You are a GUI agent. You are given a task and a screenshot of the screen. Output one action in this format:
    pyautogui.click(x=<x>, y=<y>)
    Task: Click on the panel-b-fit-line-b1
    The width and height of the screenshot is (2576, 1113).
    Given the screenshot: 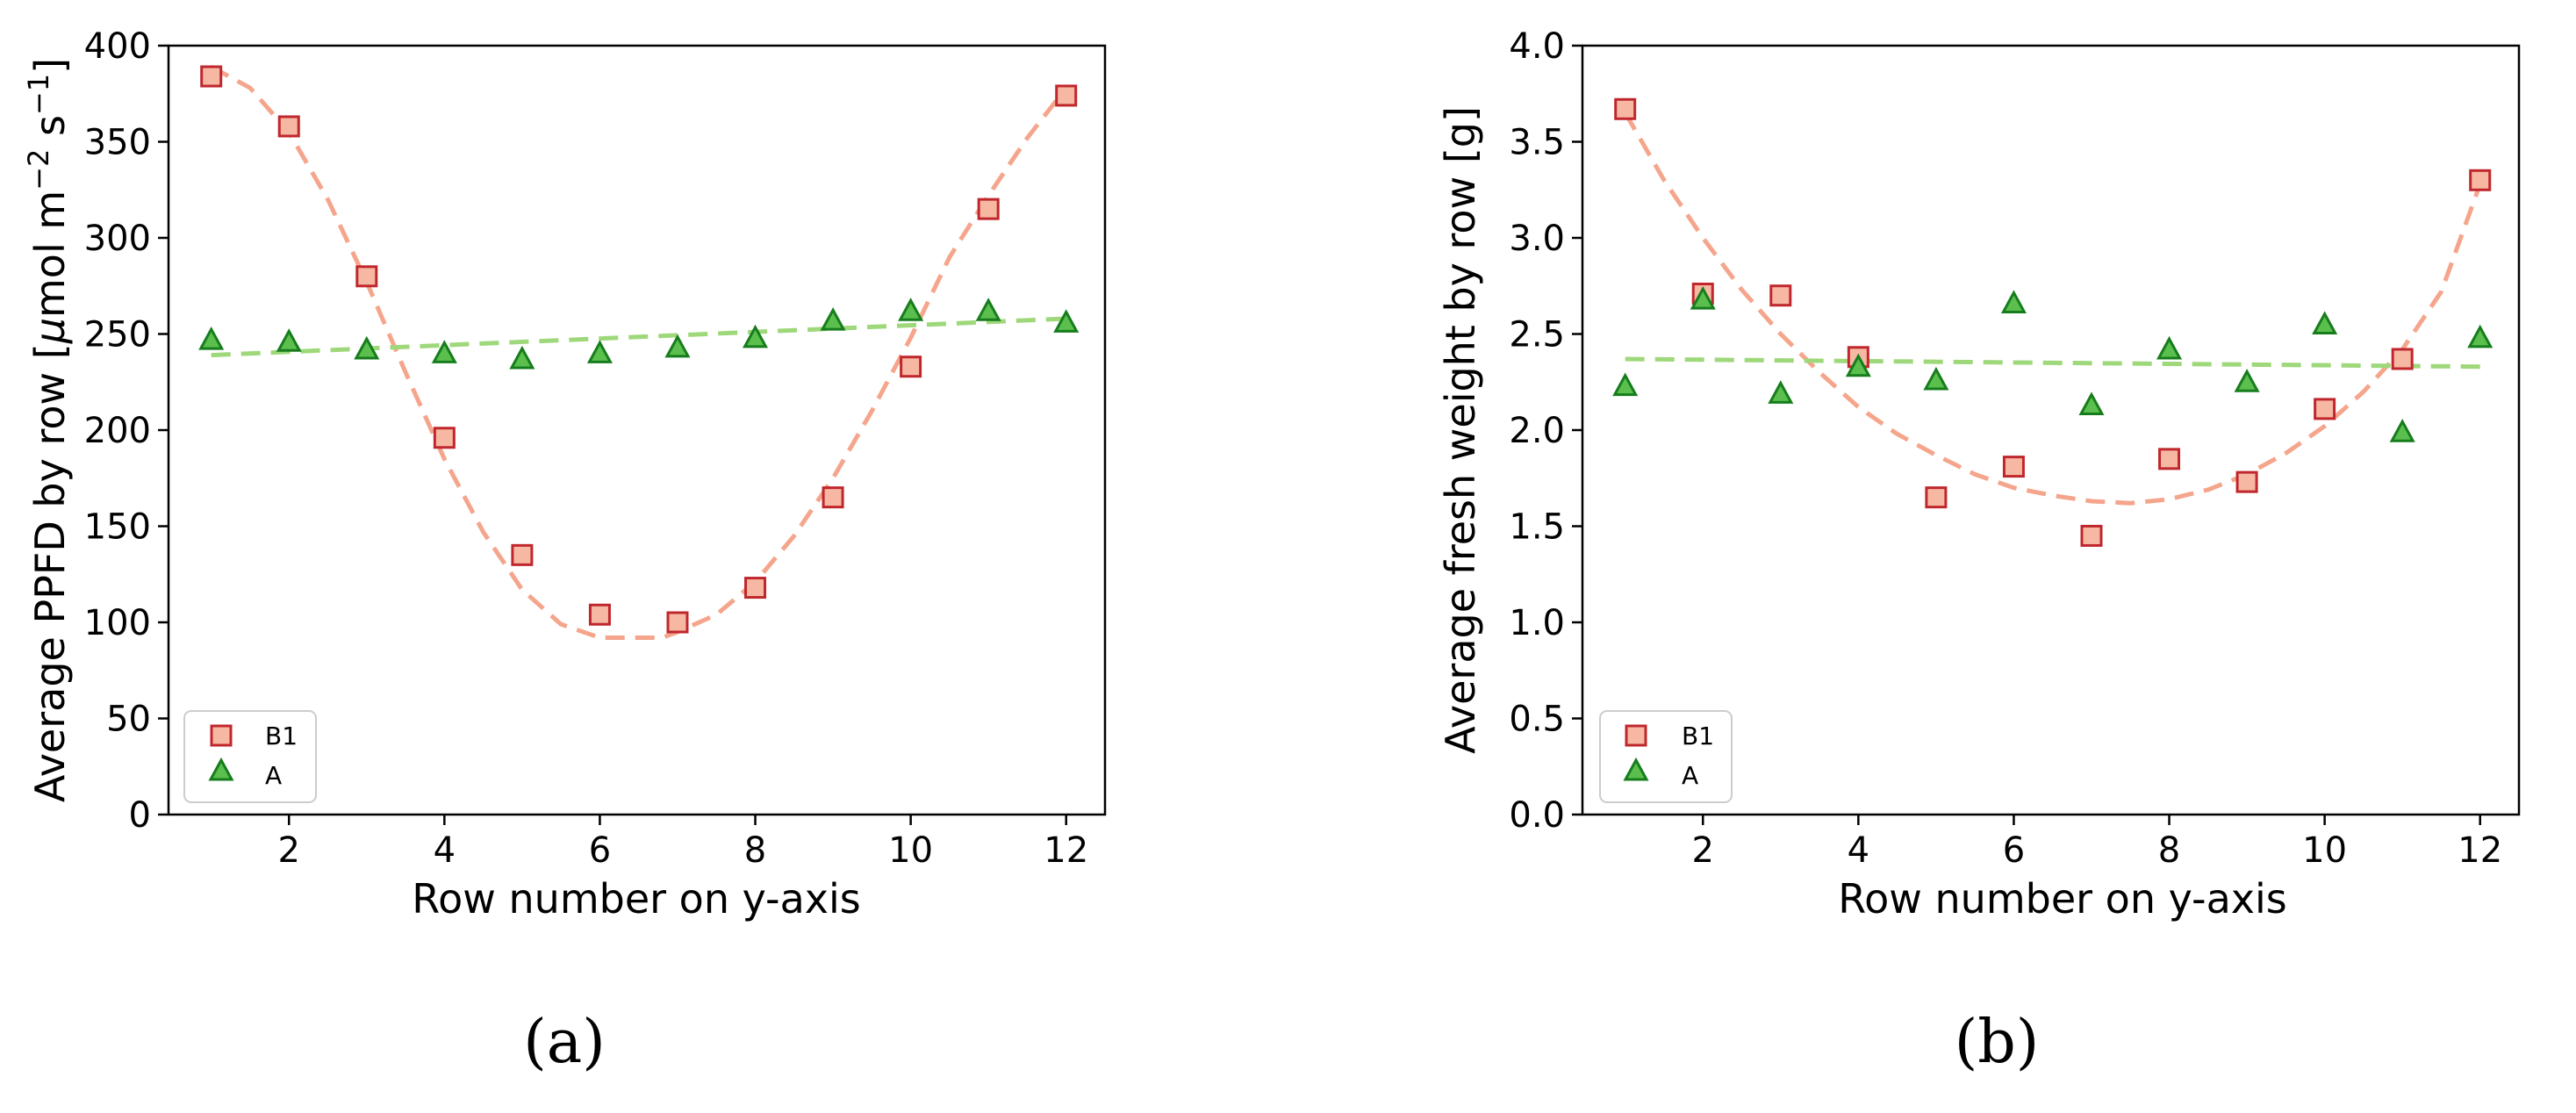 What is the action you would take?
    pyautogui.click(x=2053, y=308)
    